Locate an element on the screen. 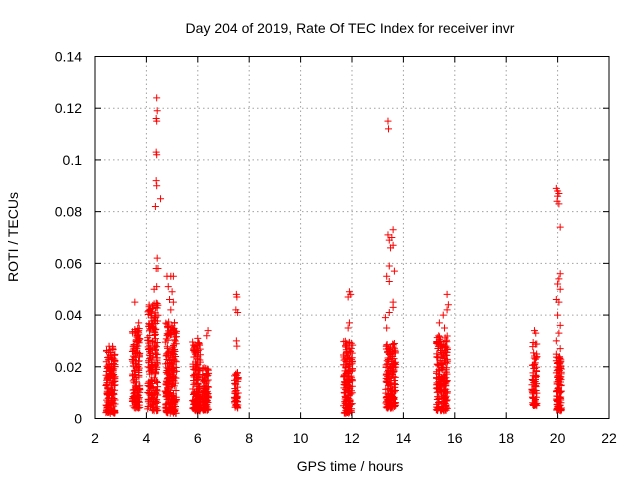 Image resolution: width=640 pixels, height=480 pixels. x-tick-label: 2 is located at coordinates (95, 438).